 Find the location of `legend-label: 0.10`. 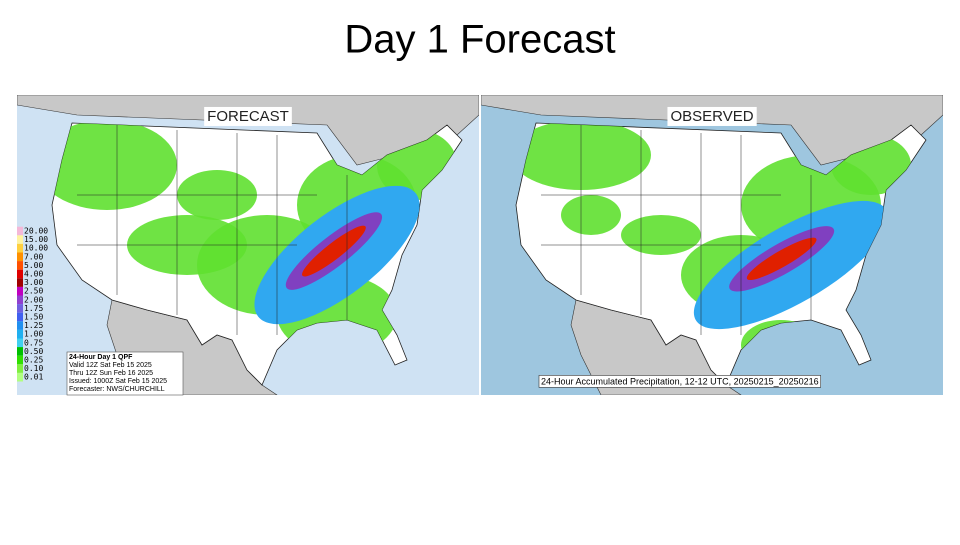

legend-label: 0.10 is located at coordinates (33, 368).